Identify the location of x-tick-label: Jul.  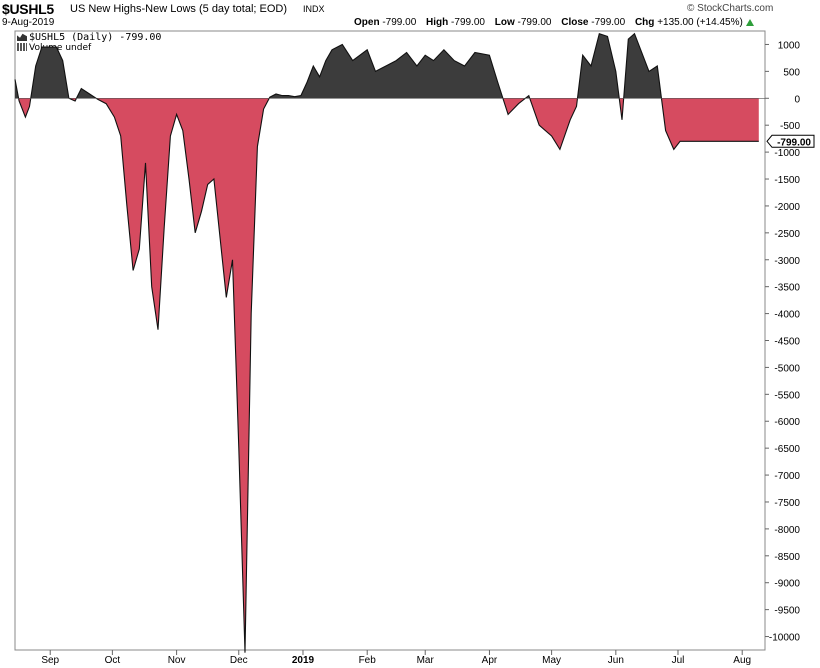
(678, 660).